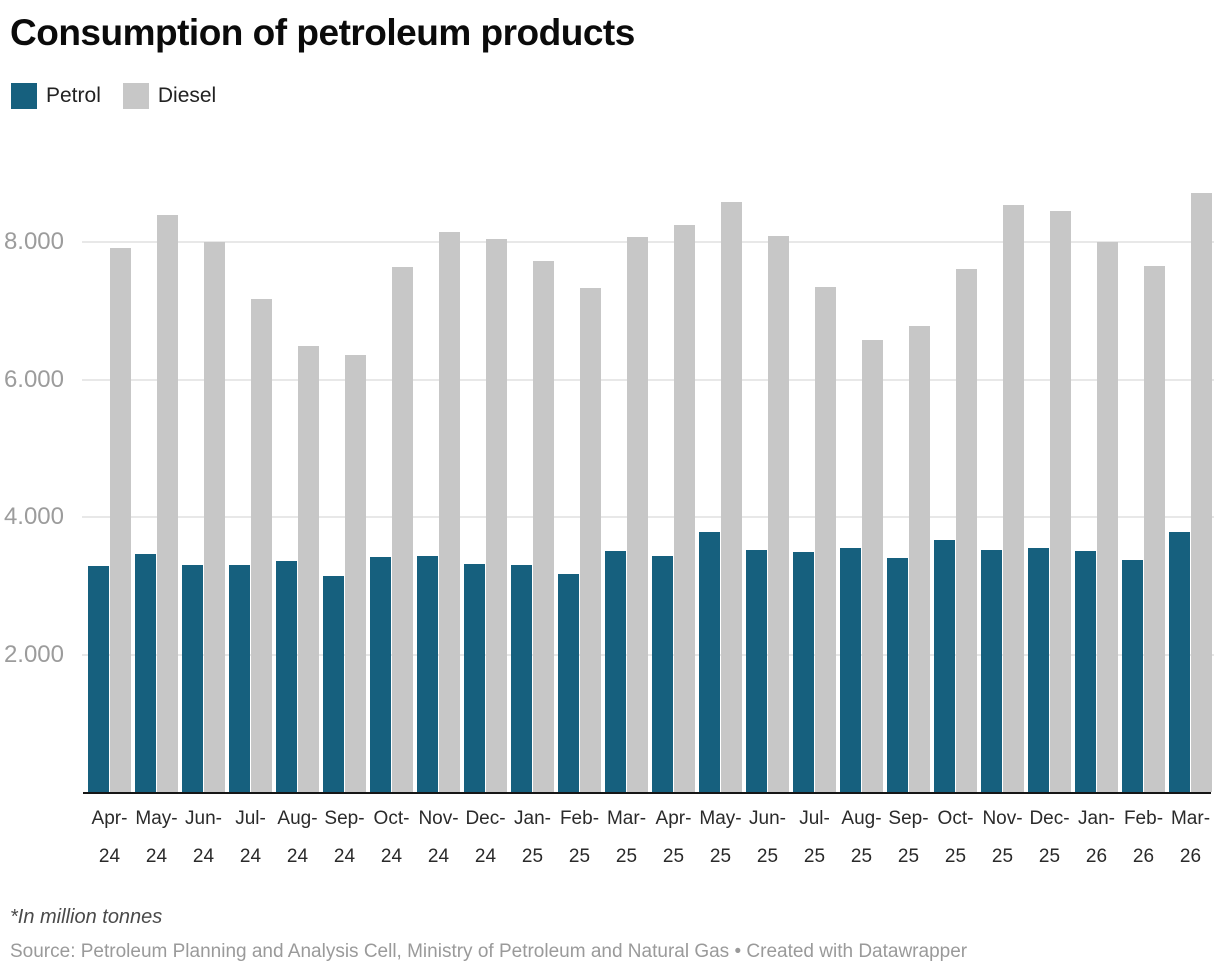 This screenshot has width=1220, height=980. I want to click on x-tick-label-apr-25: Apr- 25, so click(673, 837).